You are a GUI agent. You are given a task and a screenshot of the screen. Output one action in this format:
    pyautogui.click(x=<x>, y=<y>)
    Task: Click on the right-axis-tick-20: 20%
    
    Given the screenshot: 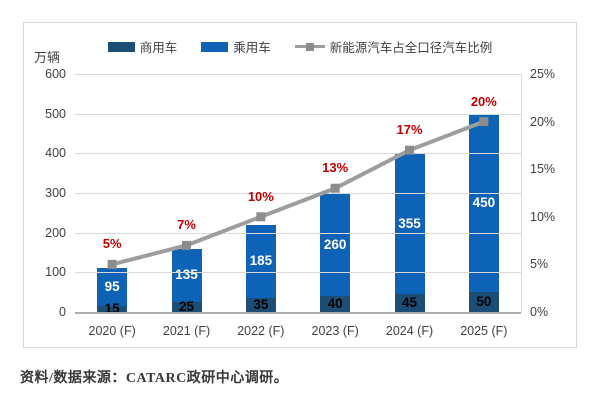 What is the action you would take?
    pyautogui.click(x=543, y=121)
    